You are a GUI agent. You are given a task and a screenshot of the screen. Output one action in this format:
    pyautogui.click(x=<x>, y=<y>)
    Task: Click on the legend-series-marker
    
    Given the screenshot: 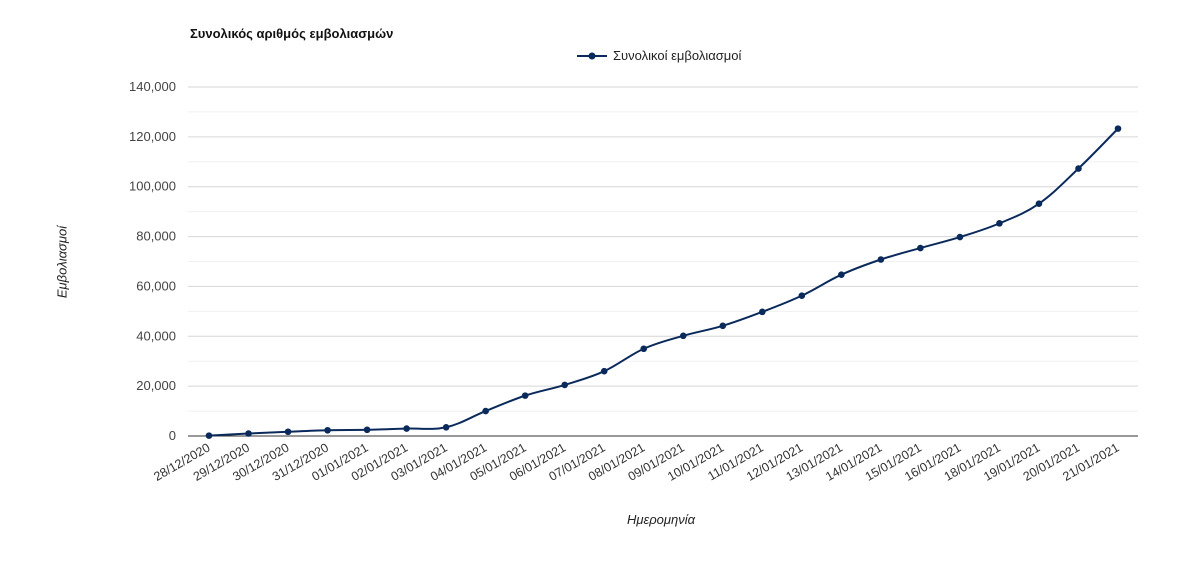 What is the action you would take?
    pyautogui.click(x=592, y=55)
    